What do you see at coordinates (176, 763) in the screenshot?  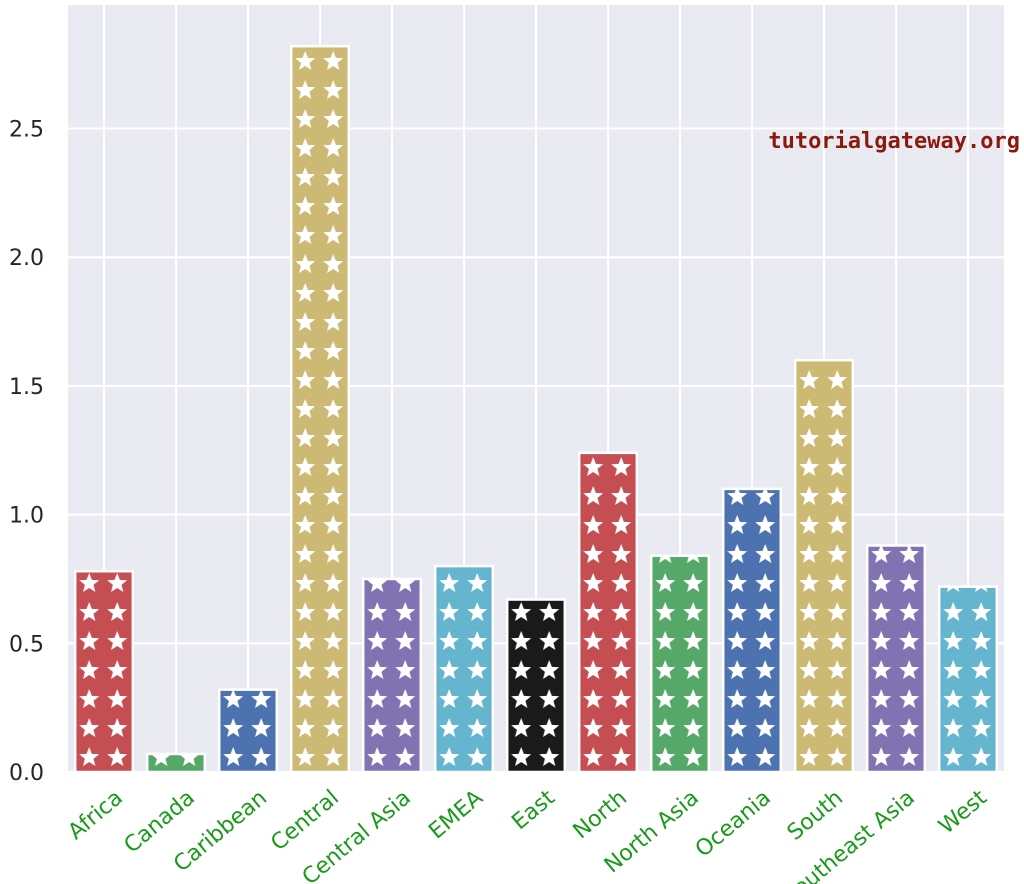 I see `bar-canada` at bounding box center [176, 763].